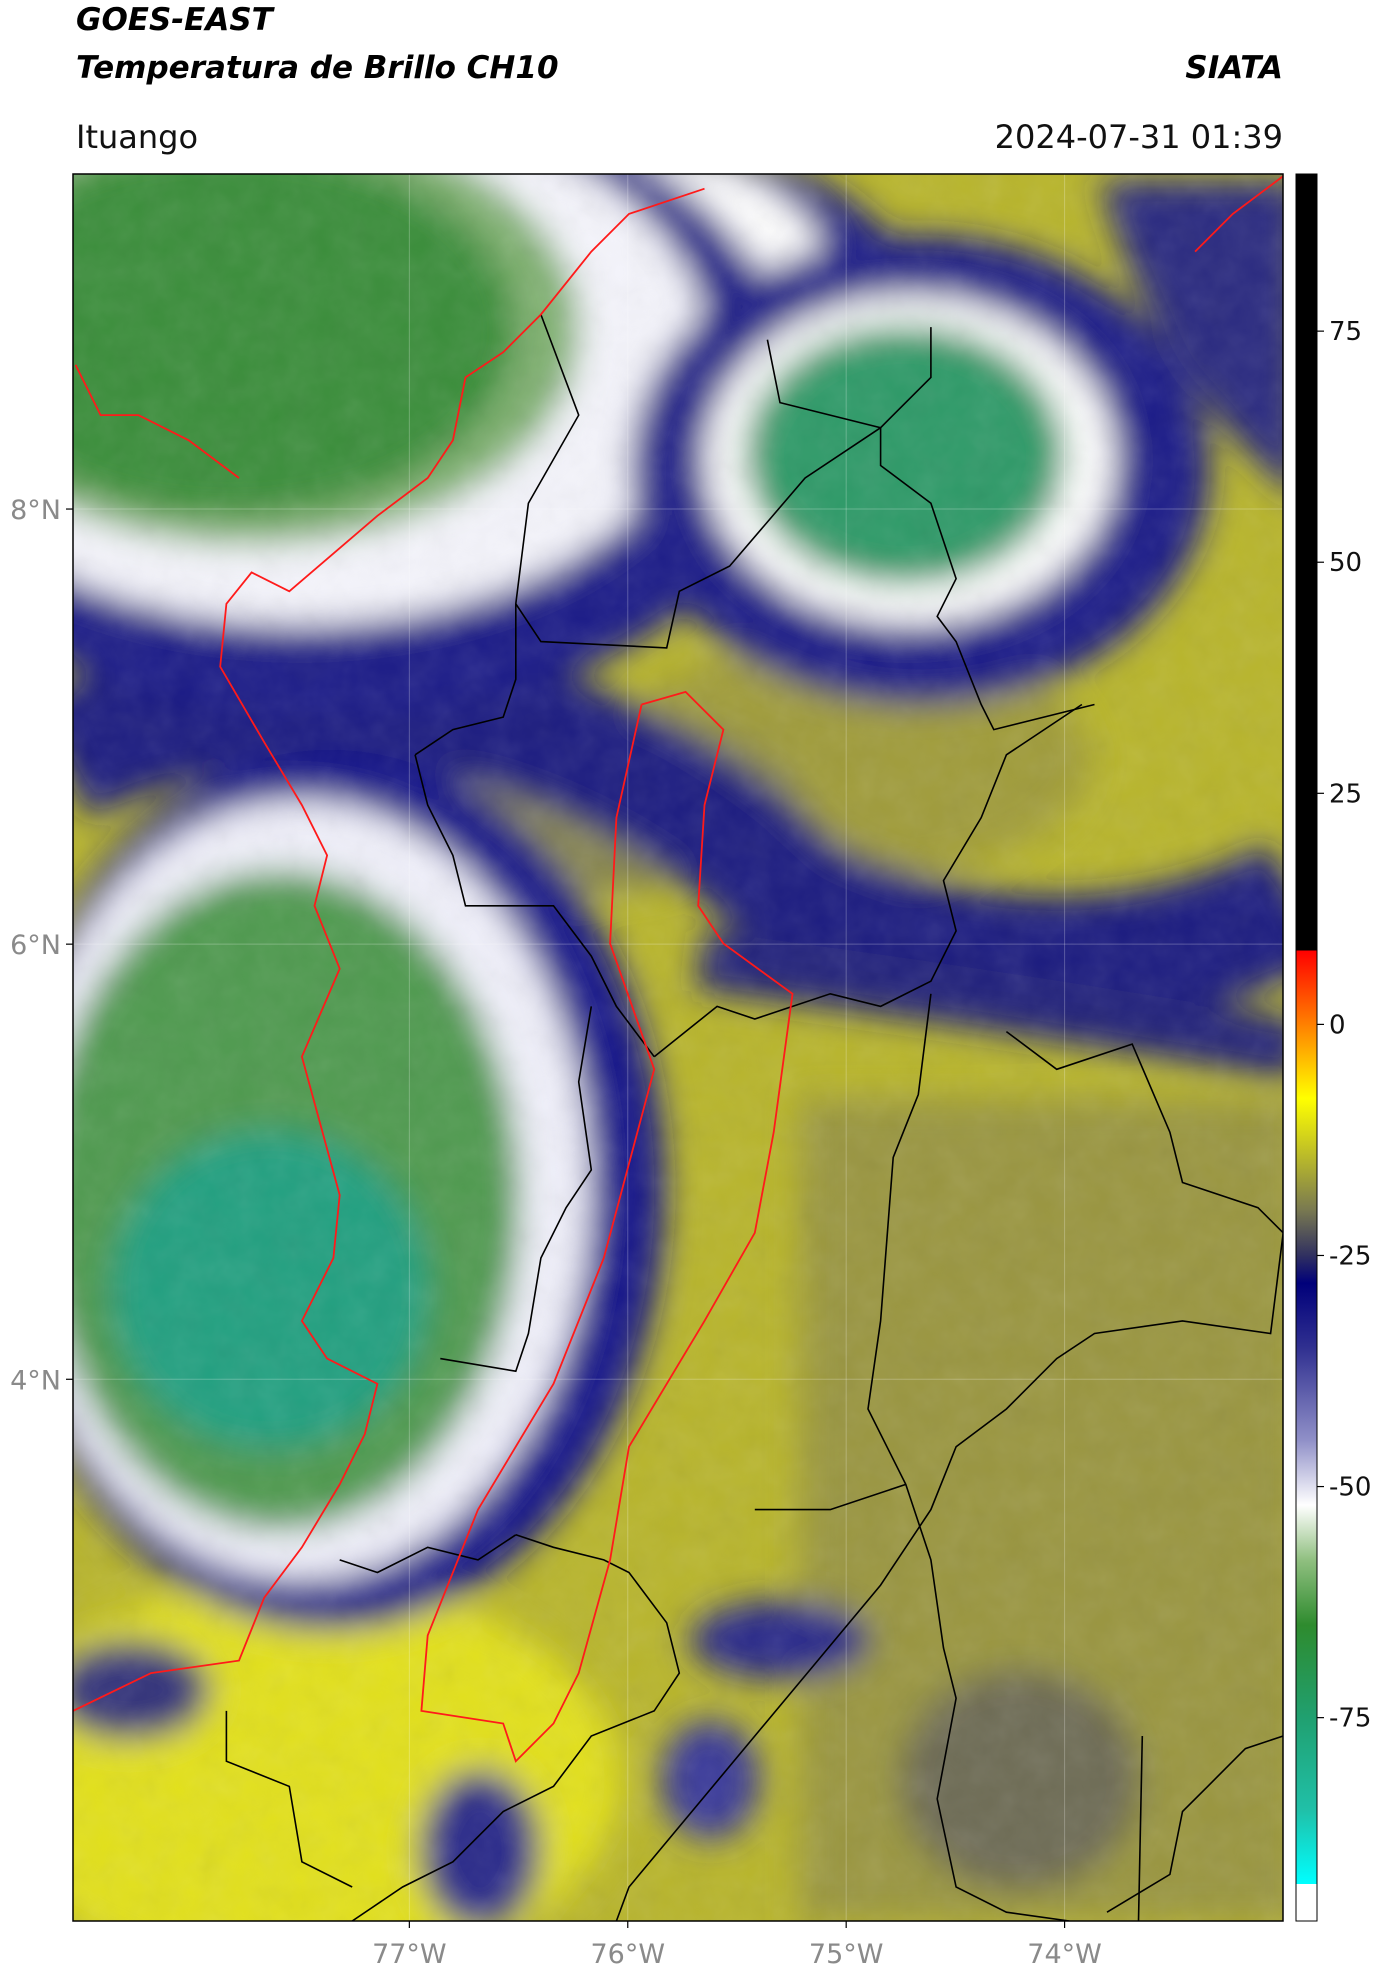 The image size is (1384, 1981). I want to click on colorbar-bar, so click(1306, 1047).